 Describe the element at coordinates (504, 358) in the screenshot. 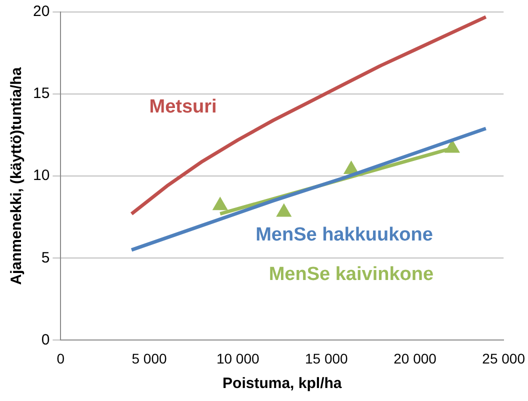

I see `x-tick-label: 25 000` at that location.